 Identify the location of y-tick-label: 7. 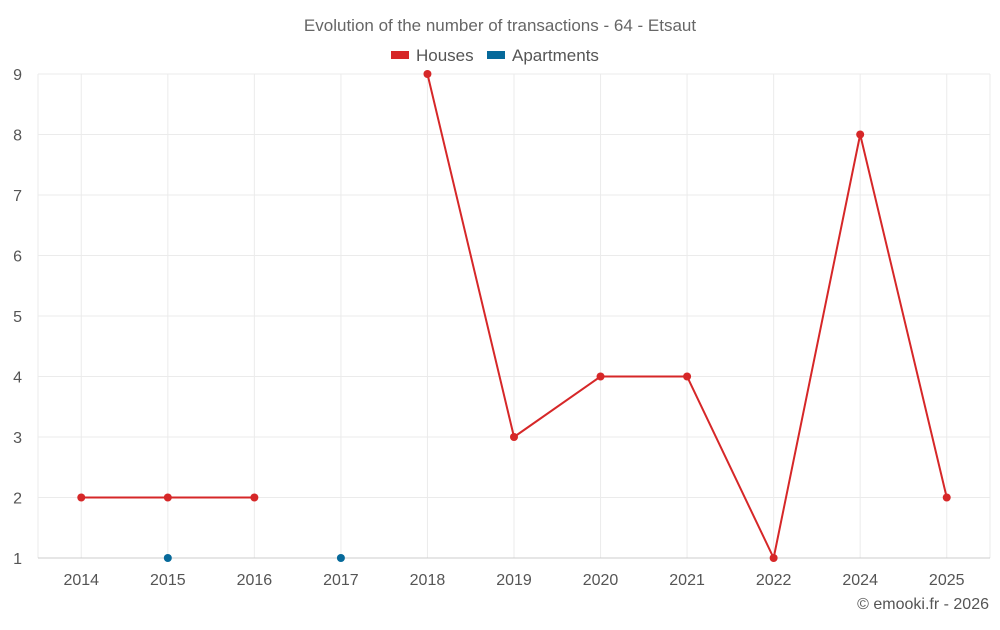
(17, 196).